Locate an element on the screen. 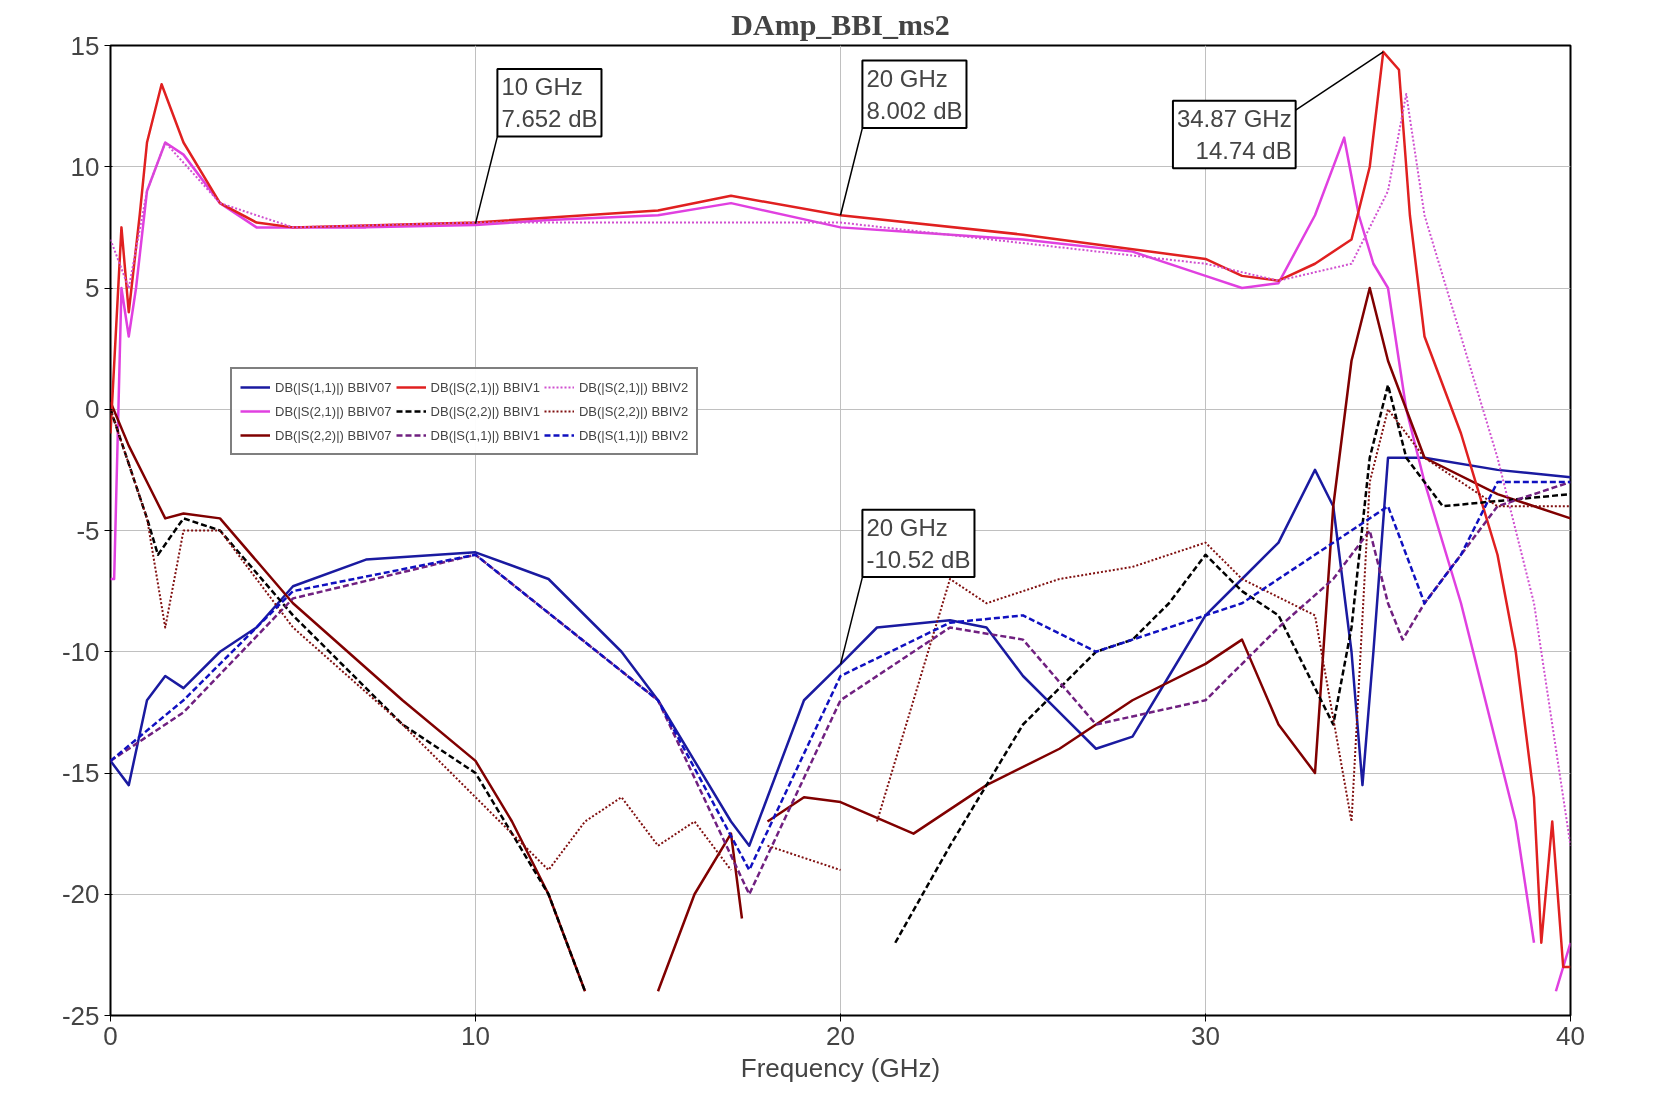  legend-label: DB(|S(2,1)|) BBIV07 is located at coordinates (333, 411).